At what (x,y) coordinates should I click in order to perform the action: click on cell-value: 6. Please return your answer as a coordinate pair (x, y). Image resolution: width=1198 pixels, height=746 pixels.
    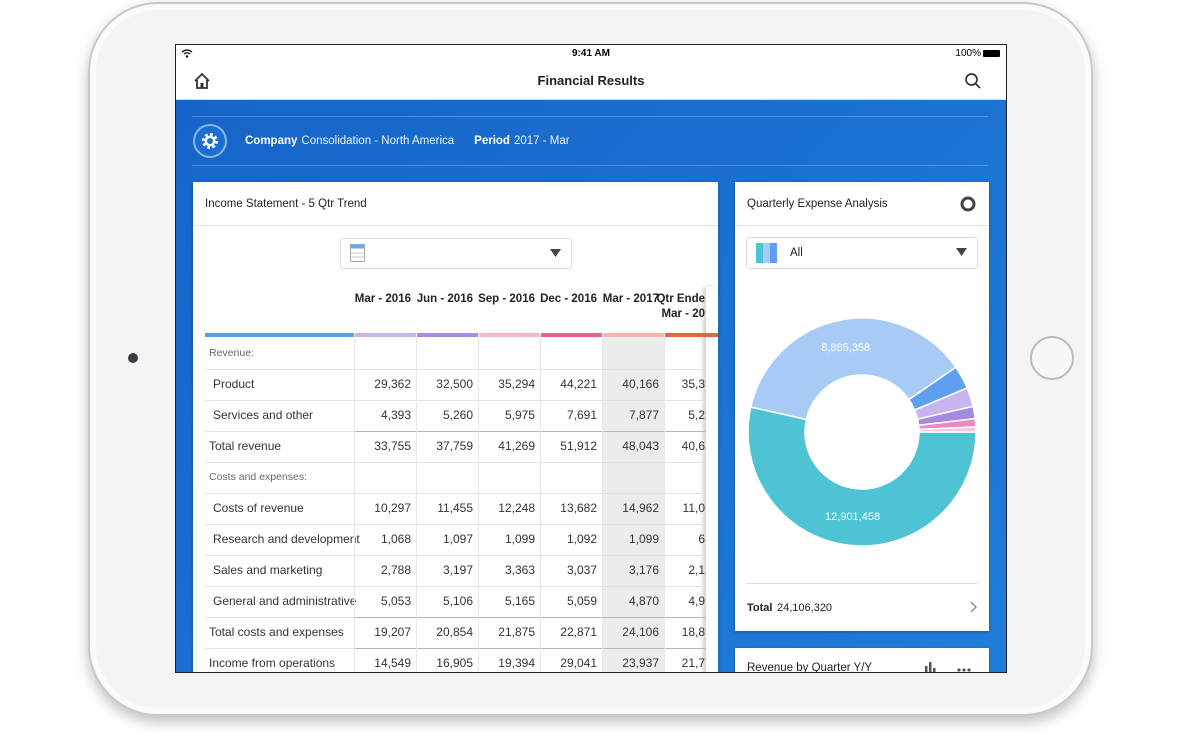
    Looking at the image, I should click on (701, 539).